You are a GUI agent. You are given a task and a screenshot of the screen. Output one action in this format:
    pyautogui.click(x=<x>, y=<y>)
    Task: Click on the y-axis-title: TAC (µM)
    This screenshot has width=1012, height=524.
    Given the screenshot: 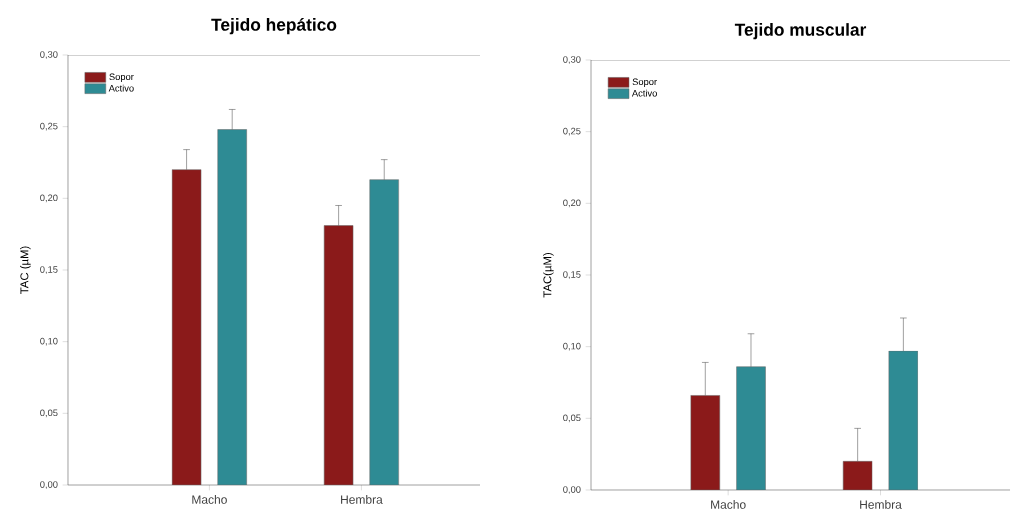 What is the action you would take?
    pyautogui.click(x=25, y=270)
    